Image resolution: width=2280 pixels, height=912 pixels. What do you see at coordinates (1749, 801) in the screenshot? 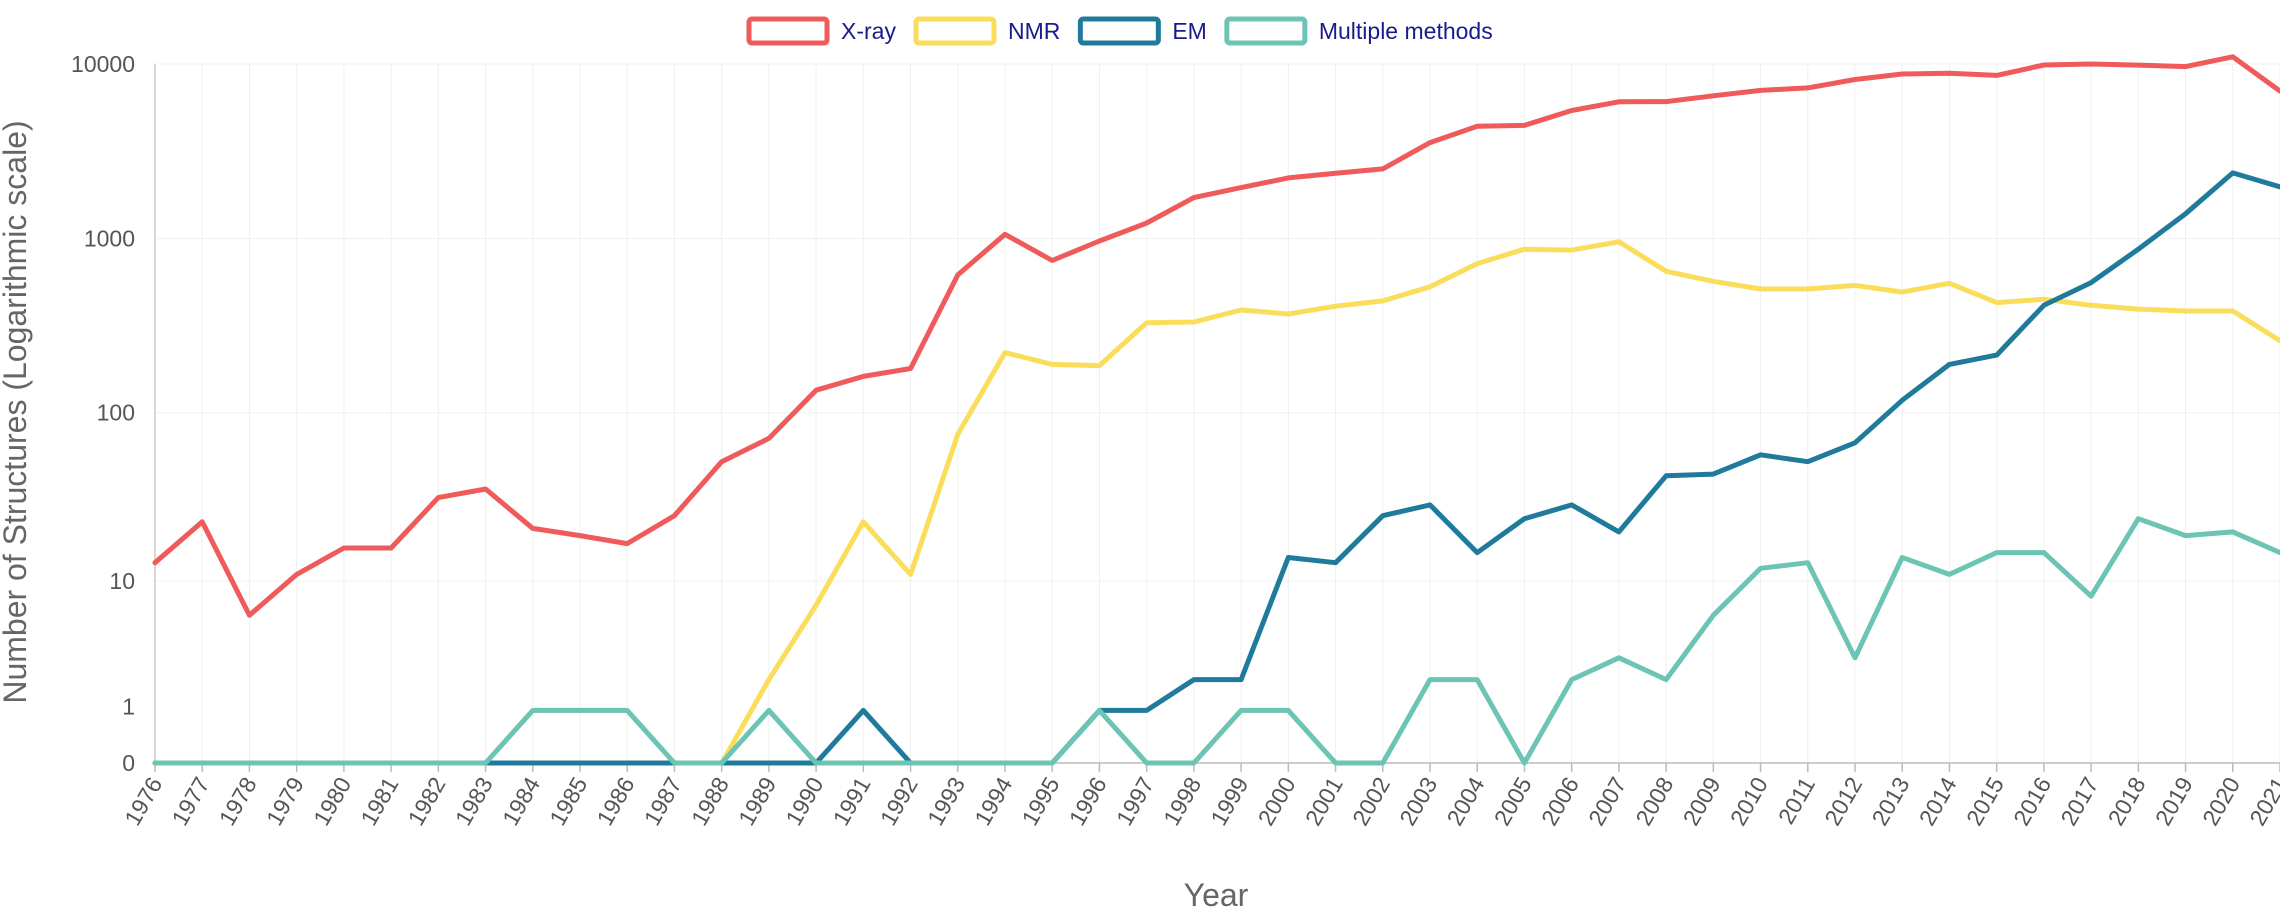
I see `x-tick-label: 2010` at bounding box center [1749, 801].